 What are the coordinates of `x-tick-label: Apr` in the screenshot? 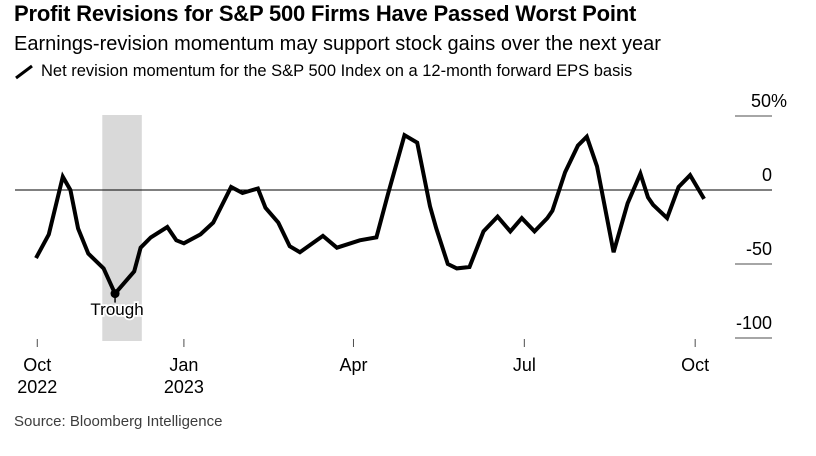 It's located at (353, 365).